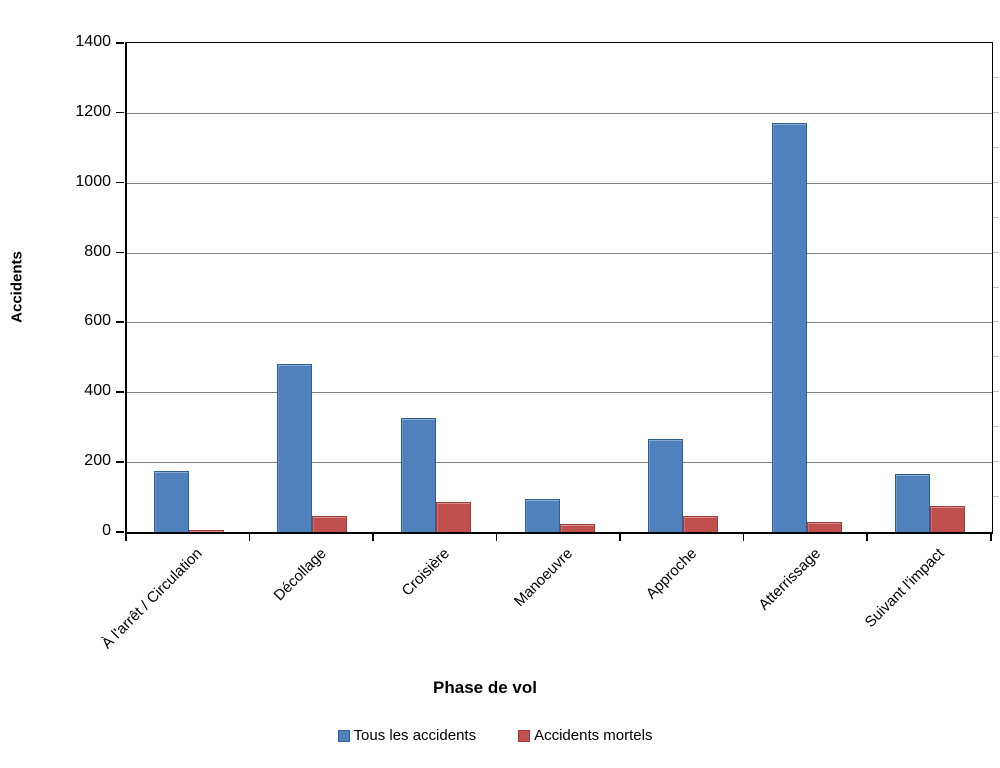  Describe the element at coordinates (495, 735) in the screenshot. I see `legend: Tous les accidents Accidents mortels` at that location.